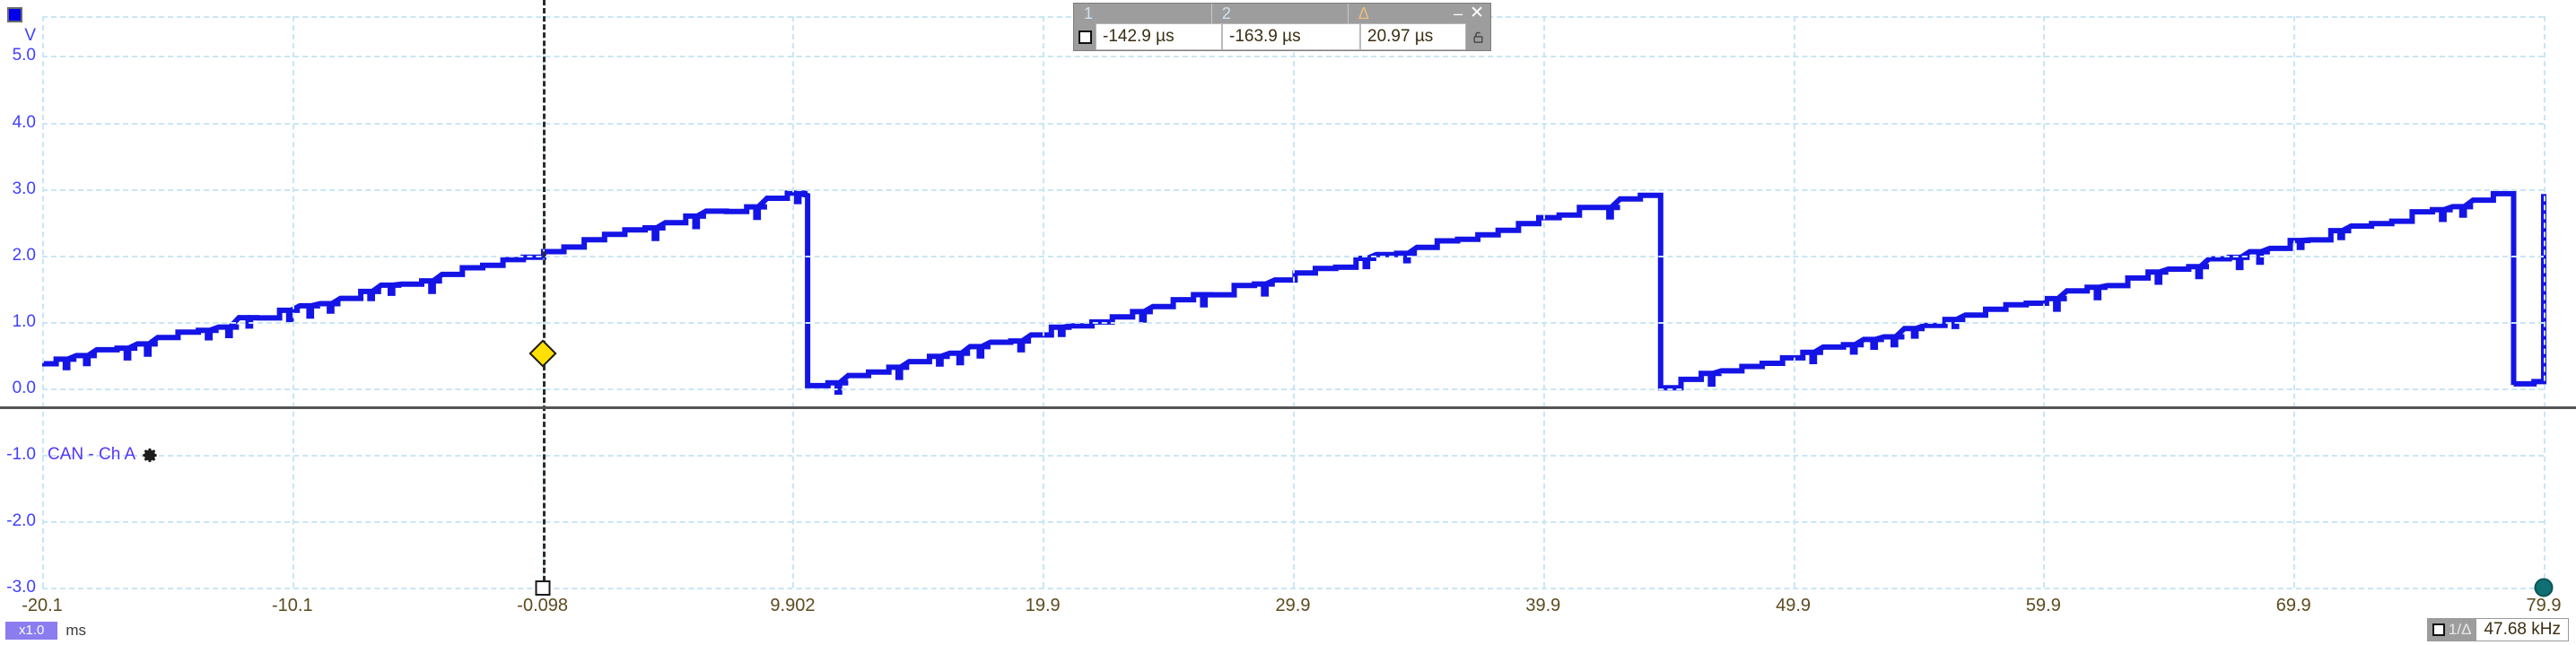 This screenshot has height=645, width=2576. What do you see at coordinates (24, 56) in the screenshot?
I see `y-axis-tick-label: 5.0` at bounding box center [24, 56].